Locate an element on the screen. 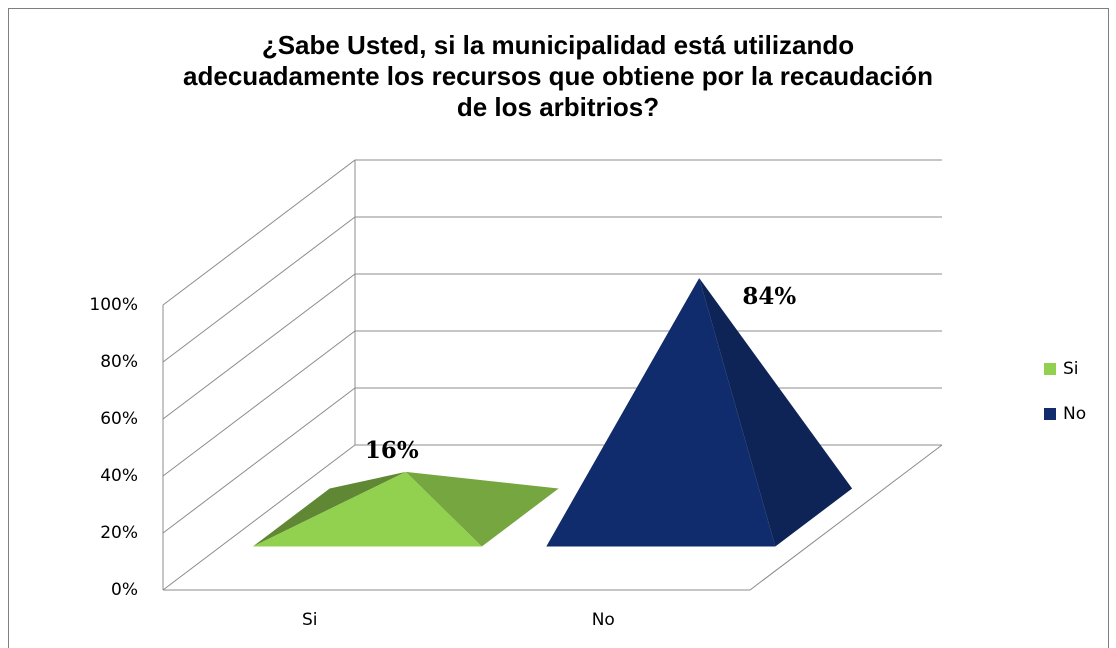 Image resolution: width=1116 pixels, height=648 pixels. y-tick-label: 100% is located at coordinates (113, 305).